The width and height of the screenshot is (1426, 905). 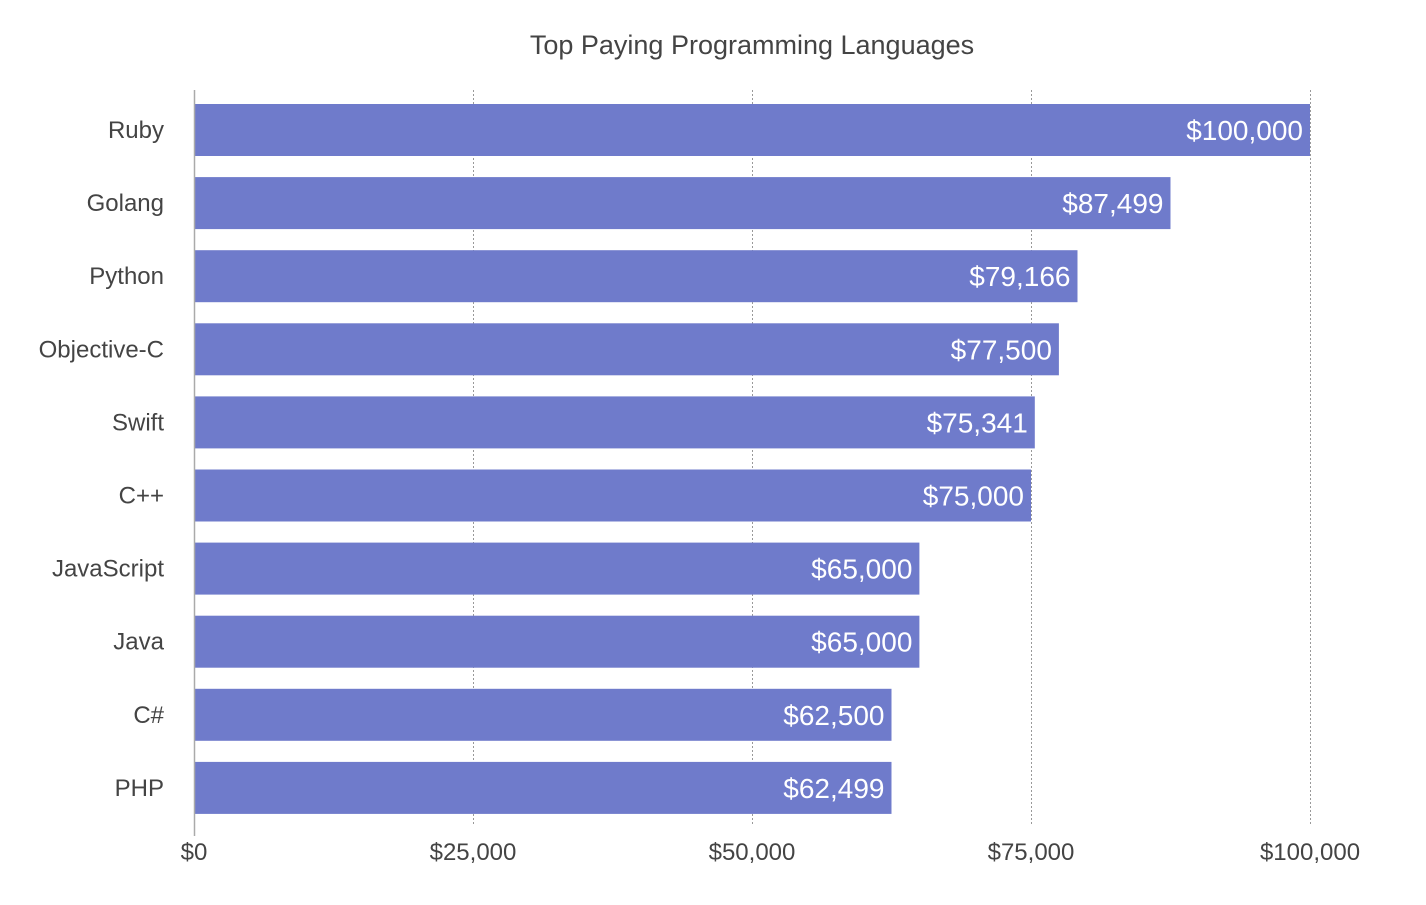 What do you see at coordinates (194, 852) in the screenshot?
I see `x-tick-label: $0` at bounding box center [194, 852].